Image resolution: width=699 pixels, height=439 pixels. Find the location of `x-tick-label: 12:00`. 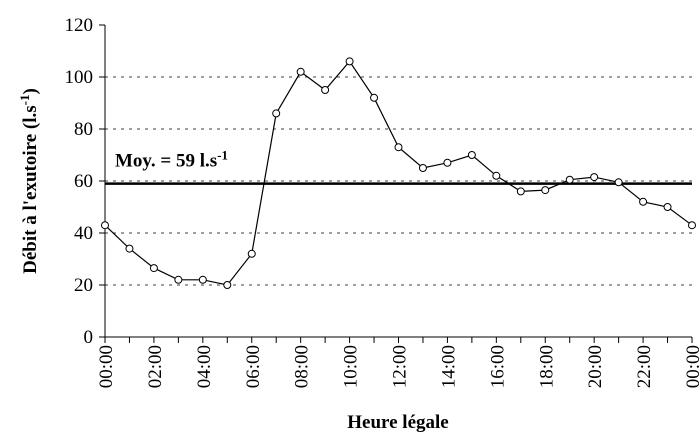

x-tick-label: 12:00 is located at coordinates (400, 366).